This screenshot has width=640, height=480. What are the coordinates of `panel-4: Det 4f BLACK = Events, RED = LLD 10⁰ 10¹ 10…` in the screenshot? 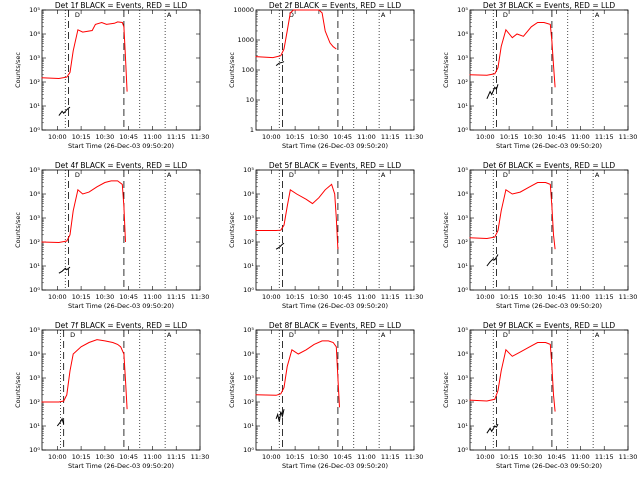 It's located at (111, 235).